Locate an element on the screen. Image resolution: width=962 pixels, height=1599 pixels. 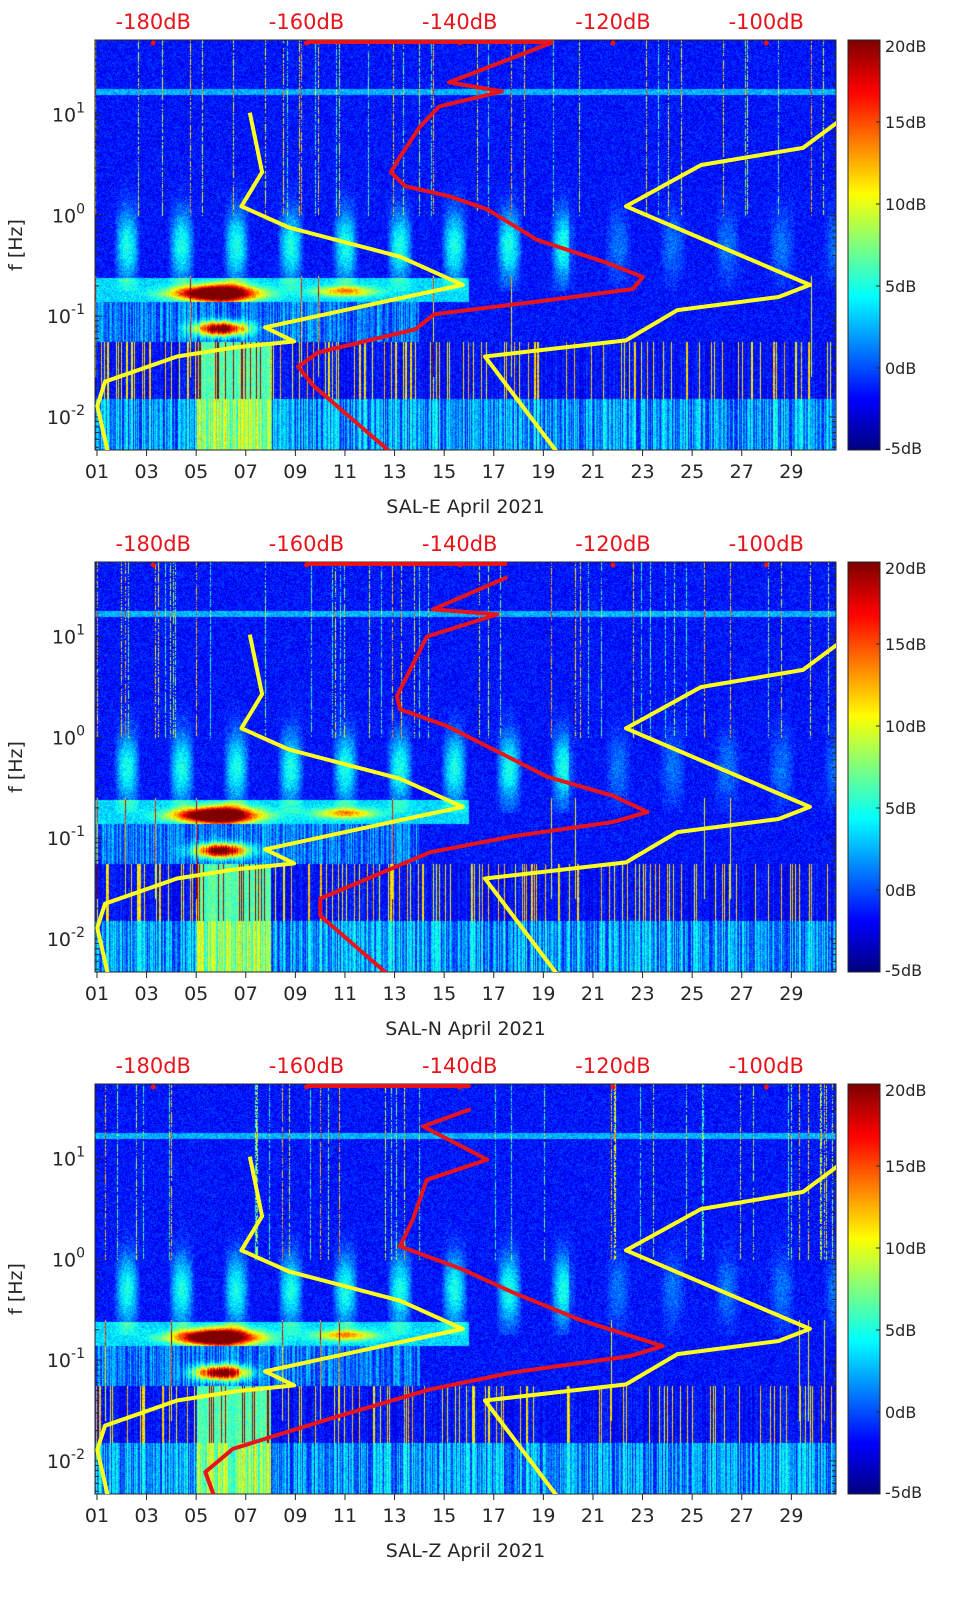
colorbar-tick-label: 0dB is located at coordinates (900, 368).